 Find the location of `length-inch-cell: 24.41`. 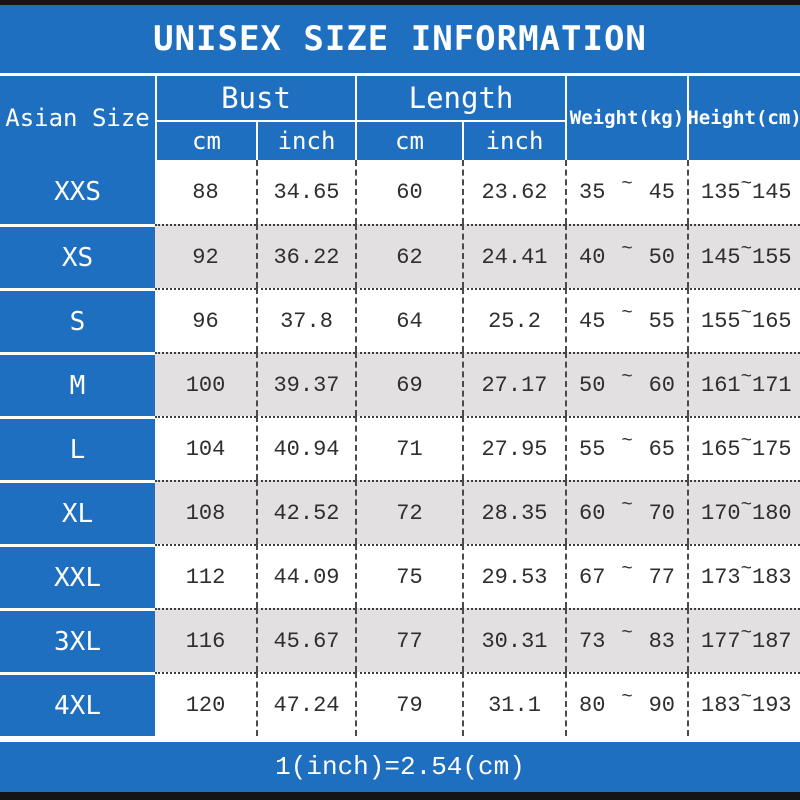

length-inch-cell: 24.41 is located at coordinates (513, 256).